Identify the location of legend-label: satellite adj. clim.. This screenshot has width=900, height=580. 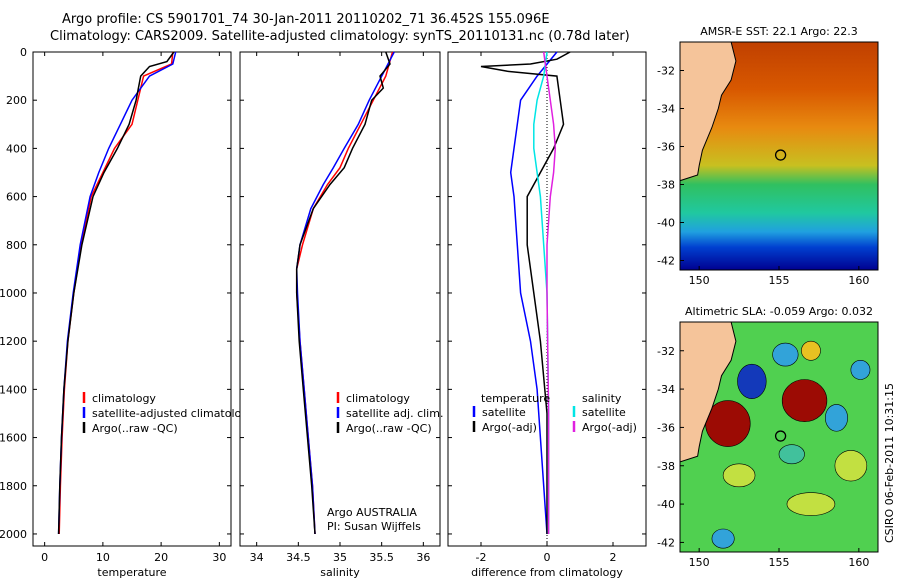
(394, 413).